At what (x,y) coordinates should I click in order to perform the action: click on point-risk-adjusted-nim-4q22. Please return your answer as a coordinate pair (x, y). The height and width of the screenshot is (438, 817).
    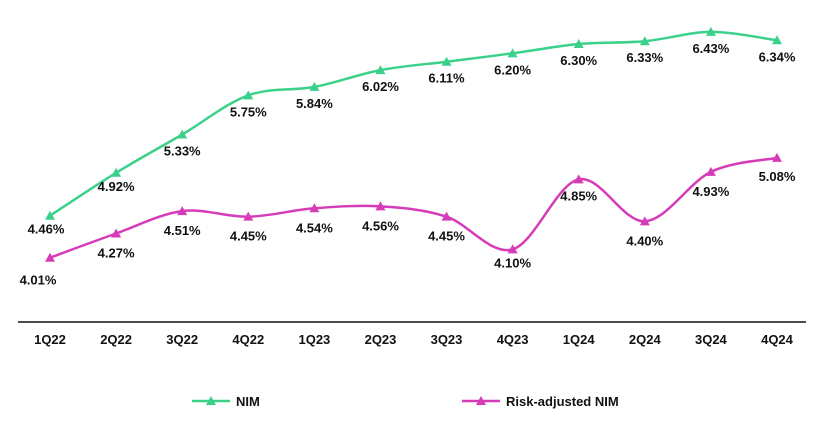
    Looking at the image, I should click on (248, 216).